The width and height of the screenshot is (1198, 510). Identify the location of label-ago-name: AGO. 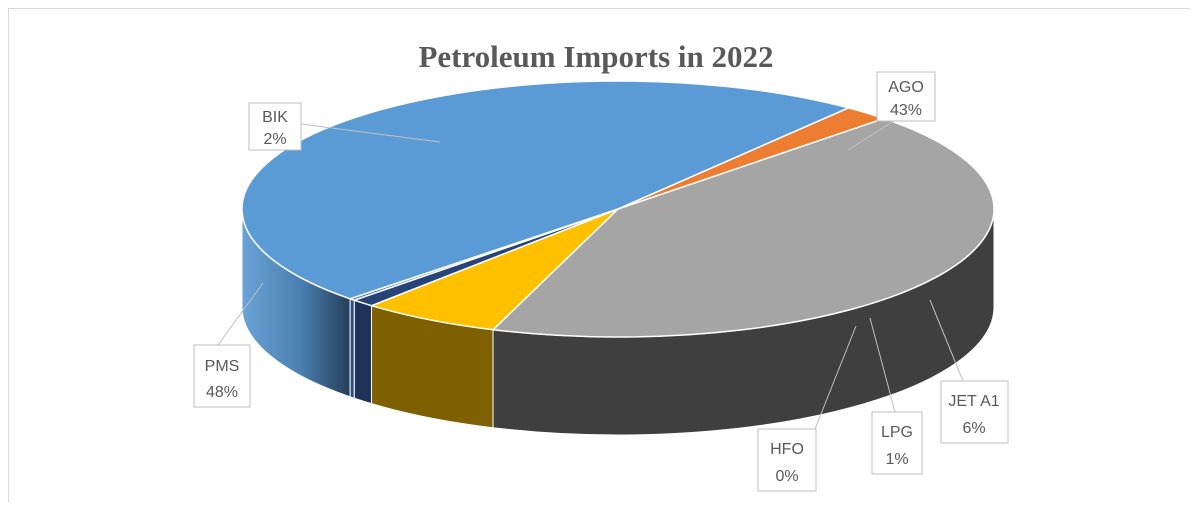
(906, 87).